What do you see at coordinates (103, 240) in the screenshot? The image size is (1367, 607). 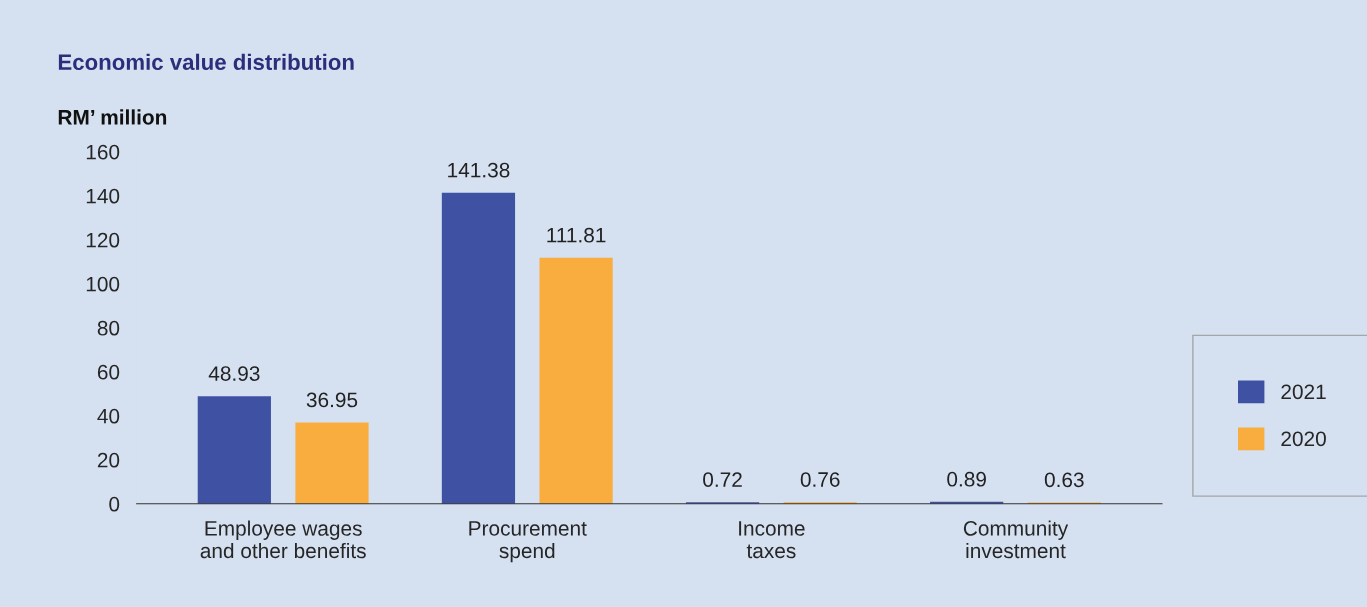 I see `y-tick-label: 120` at bounding box center [103, 240].